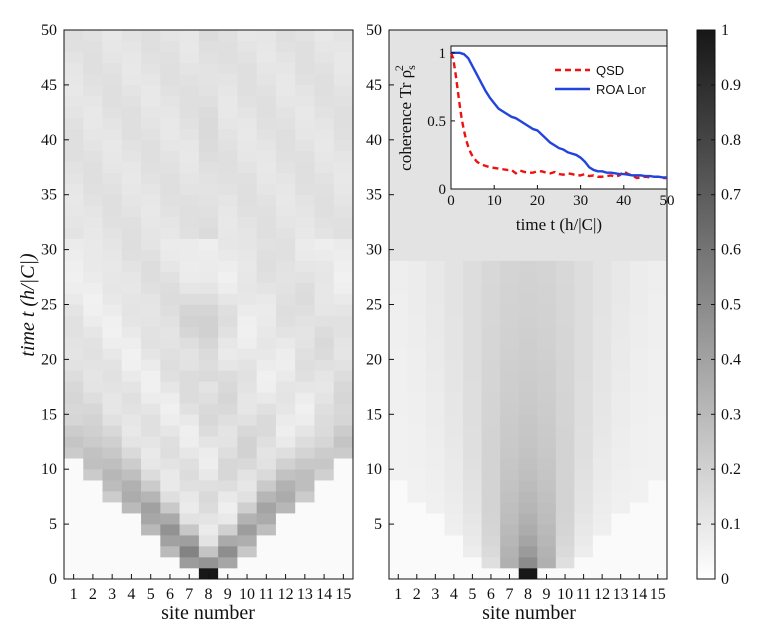  Describe the element at coordinates (494, 201) in the screenshot. I see `inset-x-tick-label: 10` at that location.